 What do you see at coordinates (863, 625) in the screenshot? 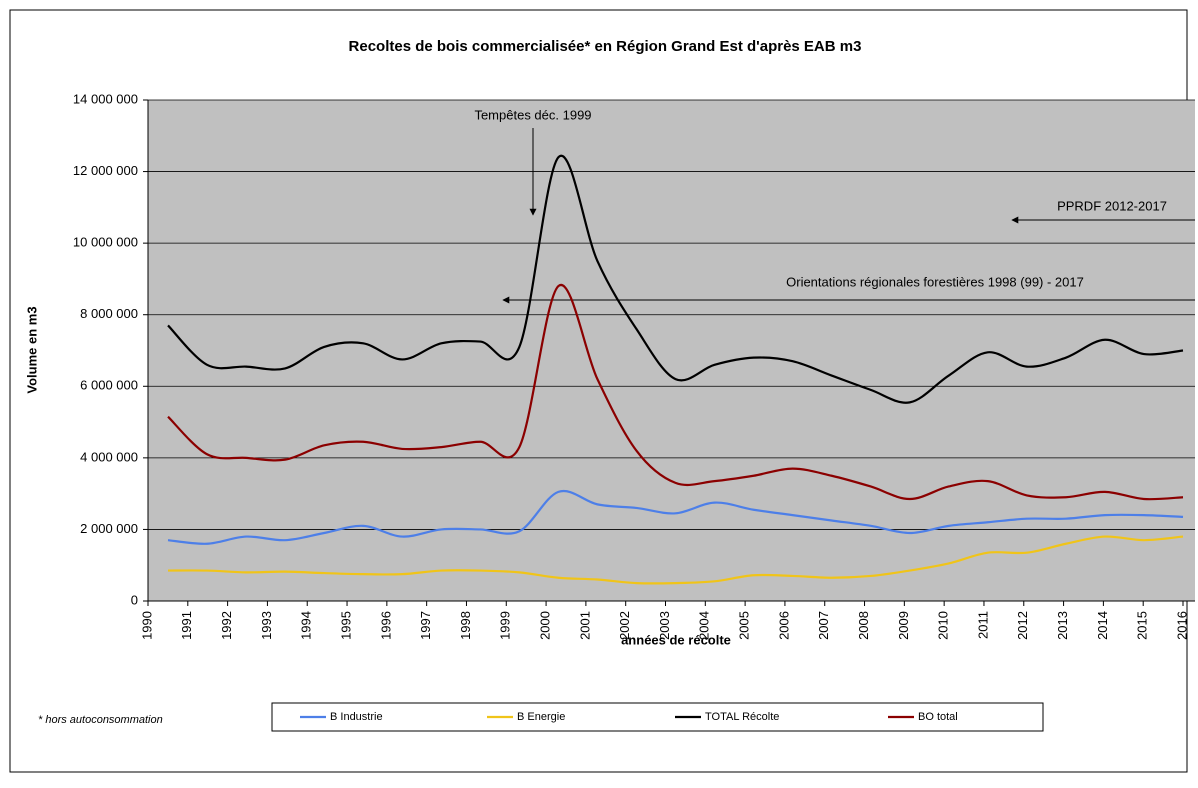
I see `x-tick-label: 2008` at bounding box center [863, 625].